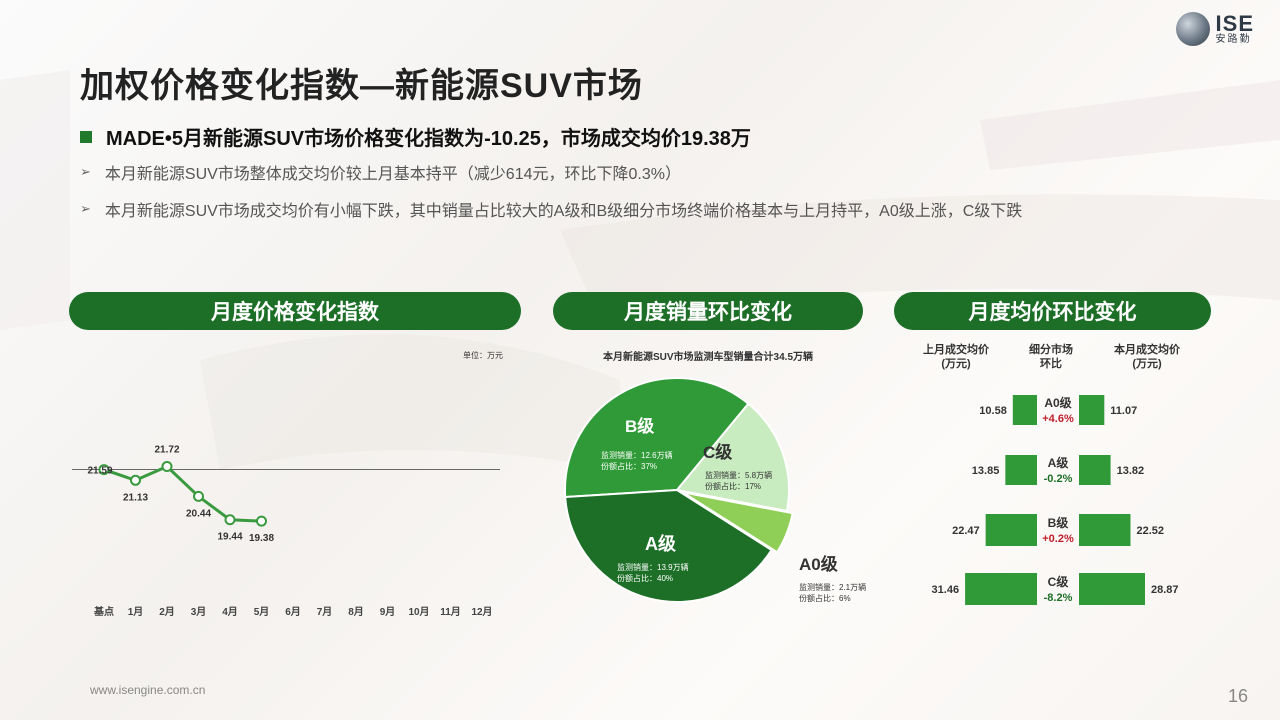  I want to click on x-tick-label: 基点, so click(103, 611).